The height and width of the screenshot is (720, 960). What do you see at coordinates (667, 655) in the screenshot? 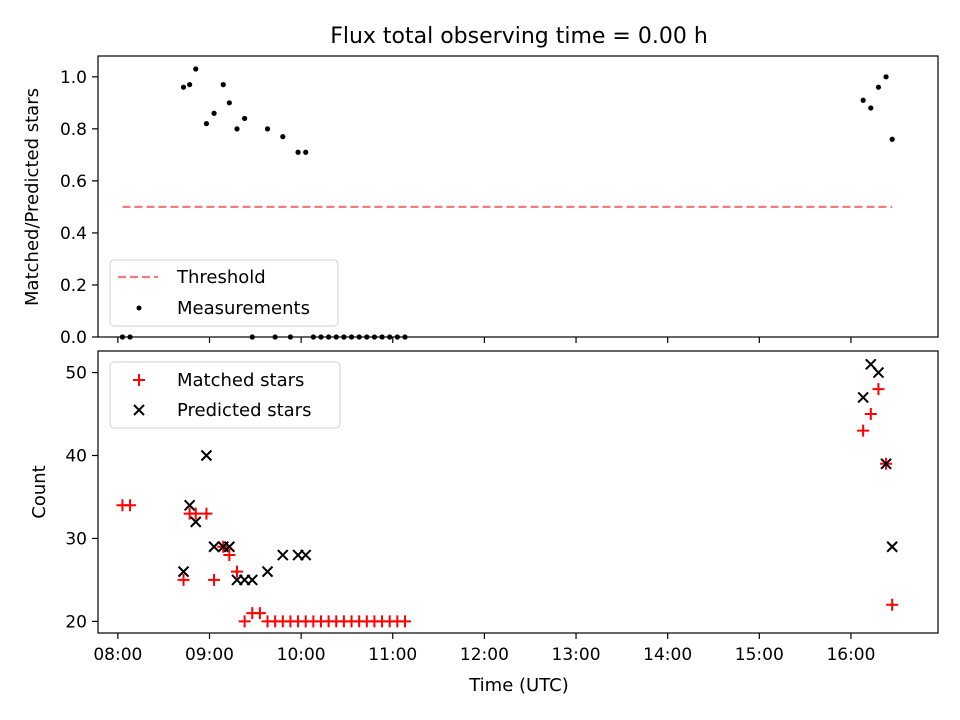
I see `x-tick-label: 14:00` at bounding box center [667, 655].